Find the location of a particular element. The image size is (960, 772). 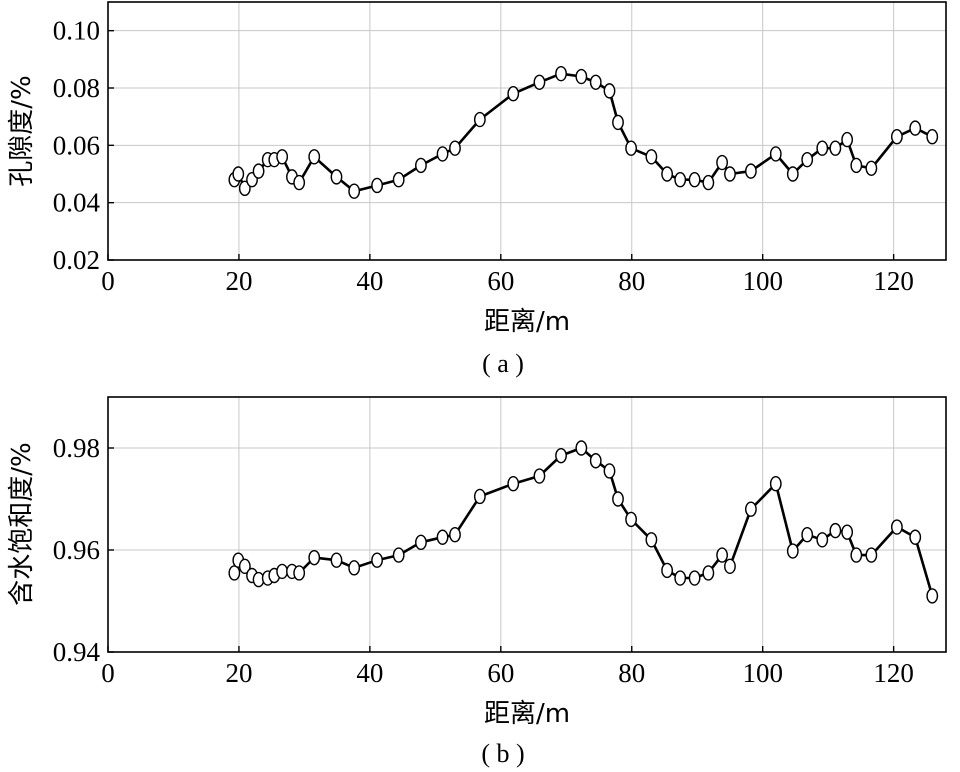

panel-a-xtick-label: 40 is located at coordinates (369, 281).